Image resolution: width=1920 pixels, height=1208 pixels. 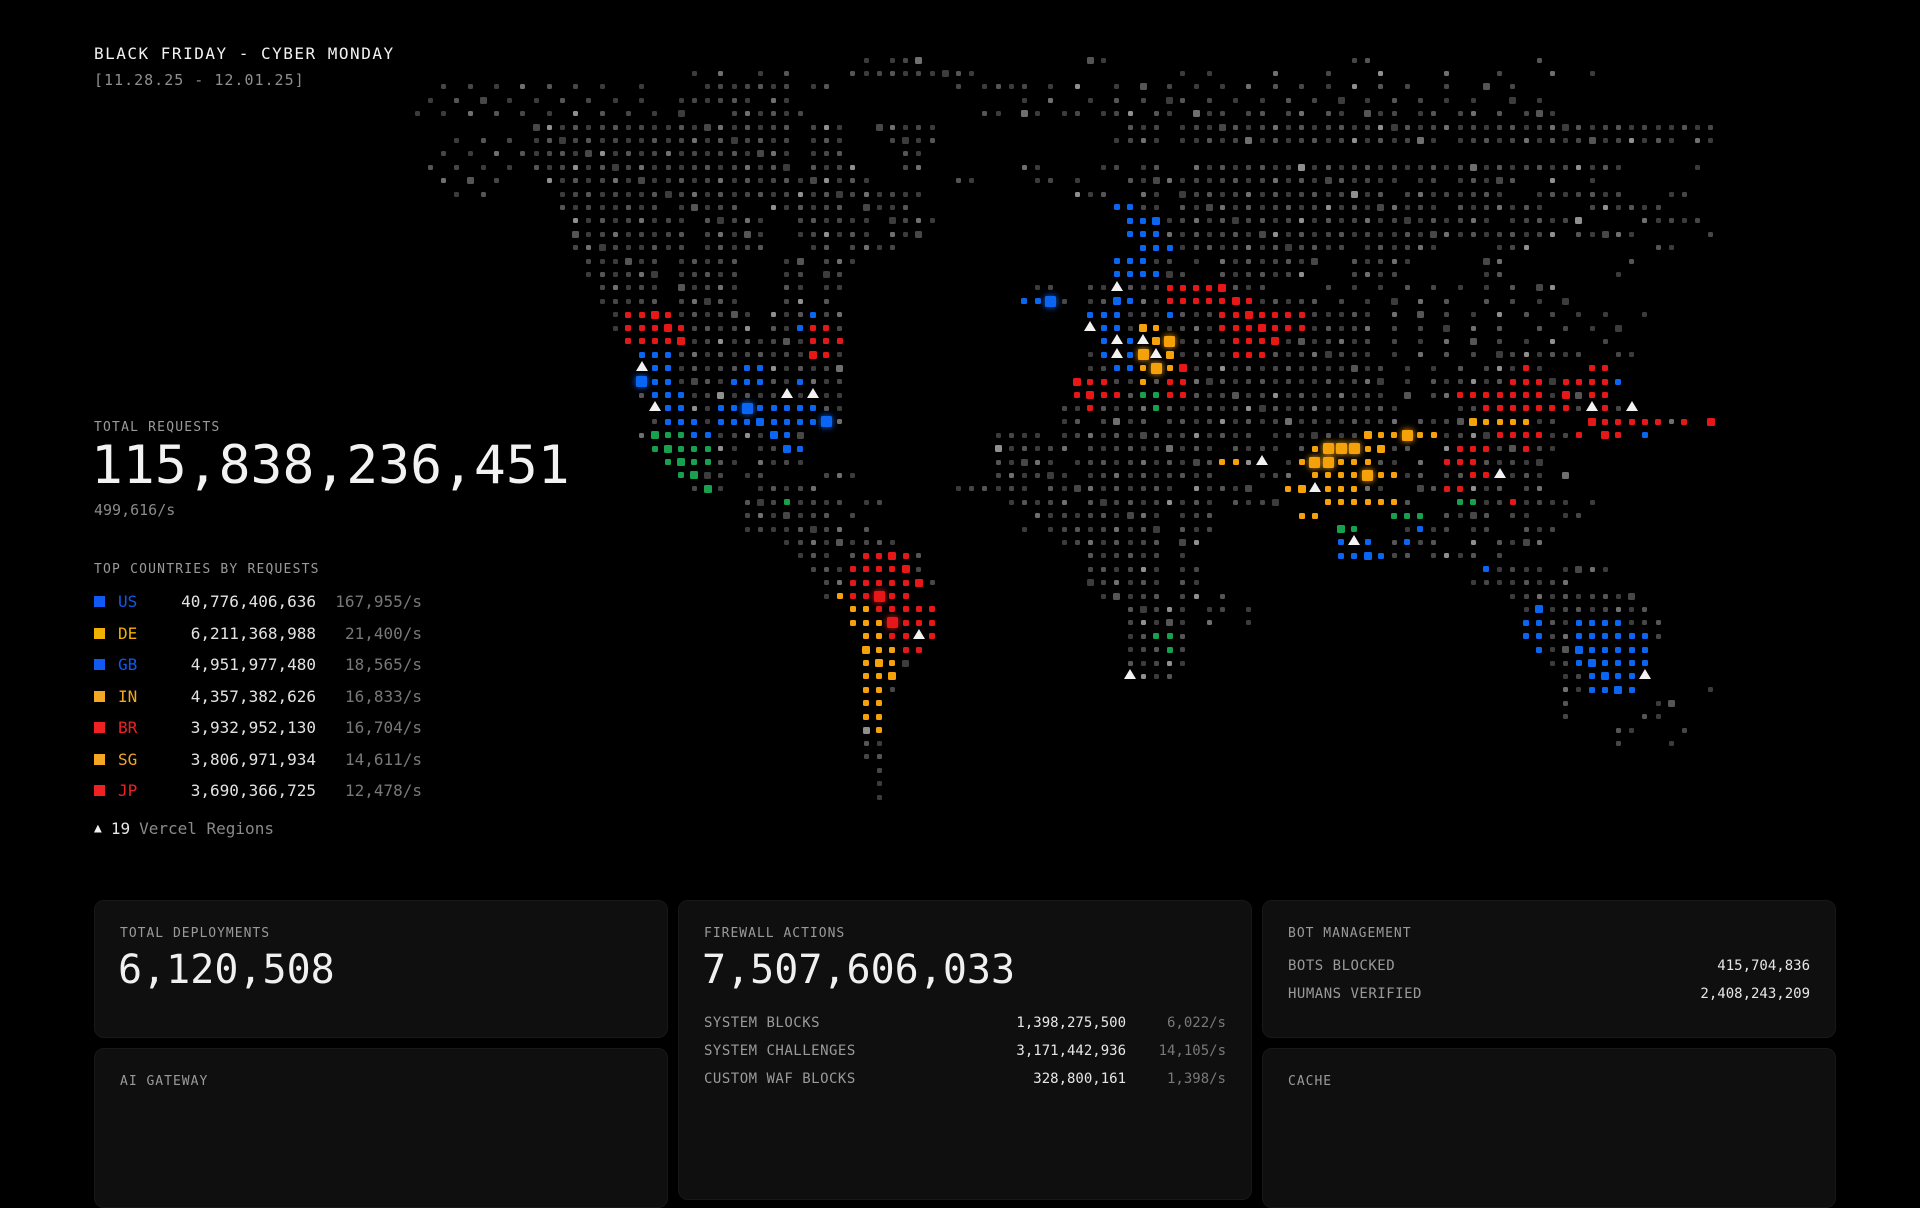 What do you see at coordinates (135, 510) in the screenshot?
I see `total-requests-rate: 499,616/s` at bounding box center [135, 510].